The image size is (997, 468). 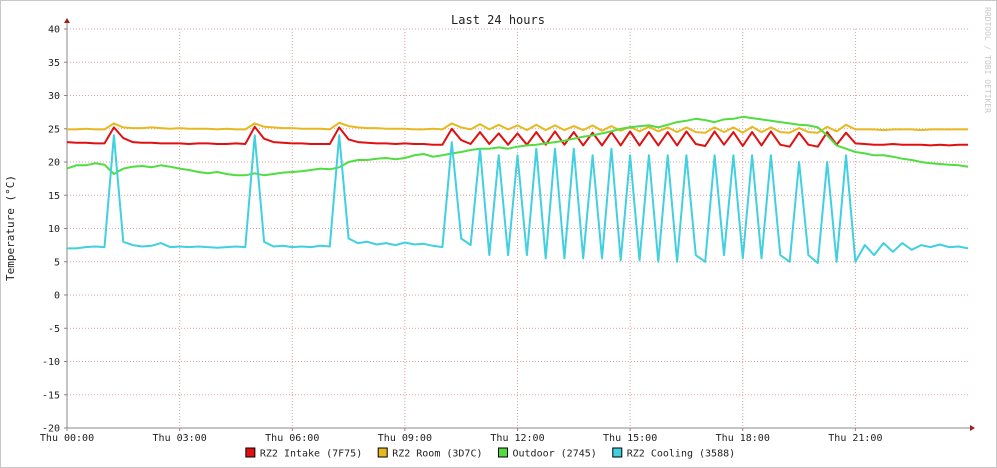 I want to click on chart-title: Last 24 hours, so click(x=498, y=20).